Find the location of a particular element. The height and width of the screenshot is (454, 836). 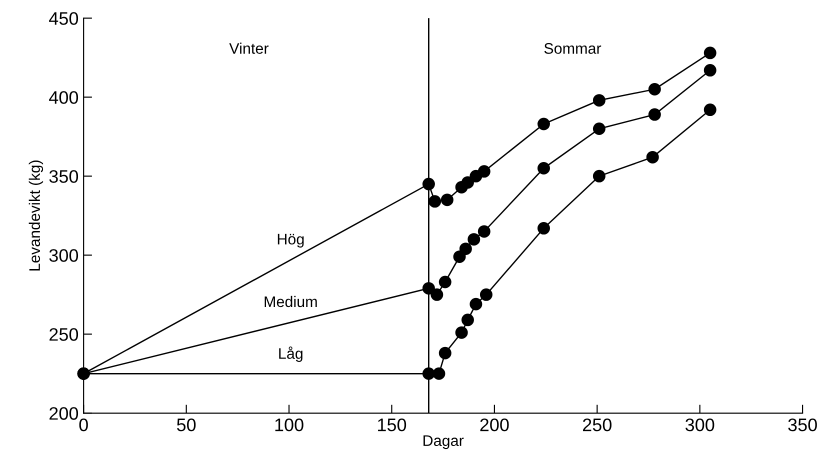

x-tick-label: 50 is located at coordinates (186, 425).